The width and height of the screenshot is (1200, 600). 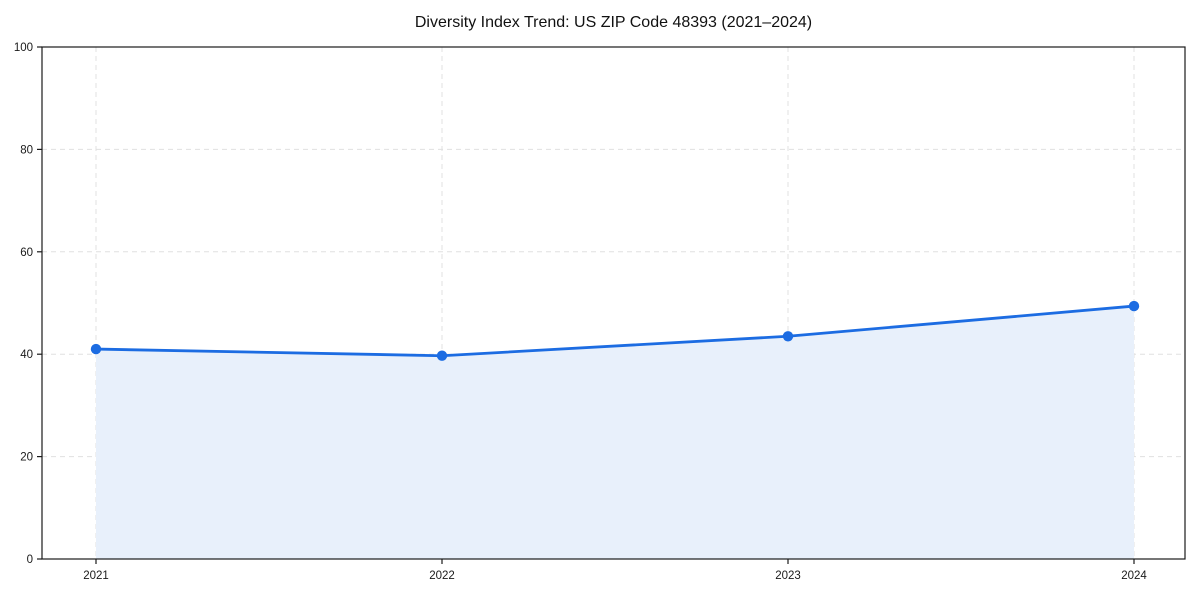 What do you see at coordinates (442, 576) in the screenshot?
I see `x-tick-label: 2022` at bounding box center [442, 576].